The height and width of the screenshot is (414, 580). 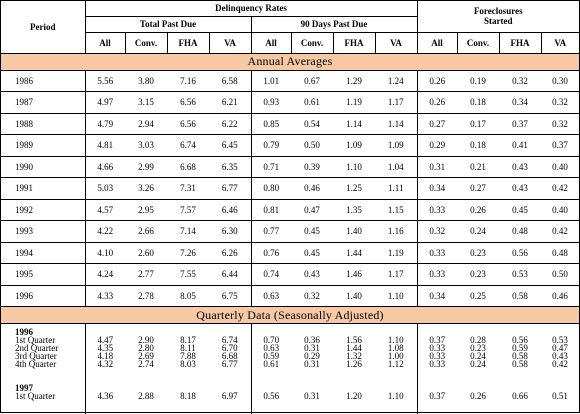 What do you see at coordinates (437, 395) in the screenshot?
I see `value-cell: 0.37` at bounding box center [437, 395].